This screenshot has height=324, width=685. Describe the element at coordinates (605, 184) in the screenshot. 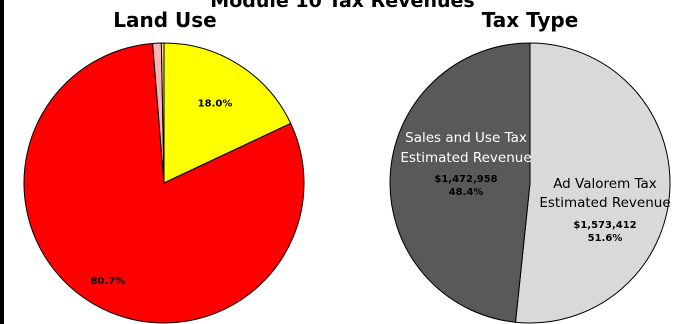

I see `ad-valorem-category-line-1: Ad Valorem Tax` at that location.